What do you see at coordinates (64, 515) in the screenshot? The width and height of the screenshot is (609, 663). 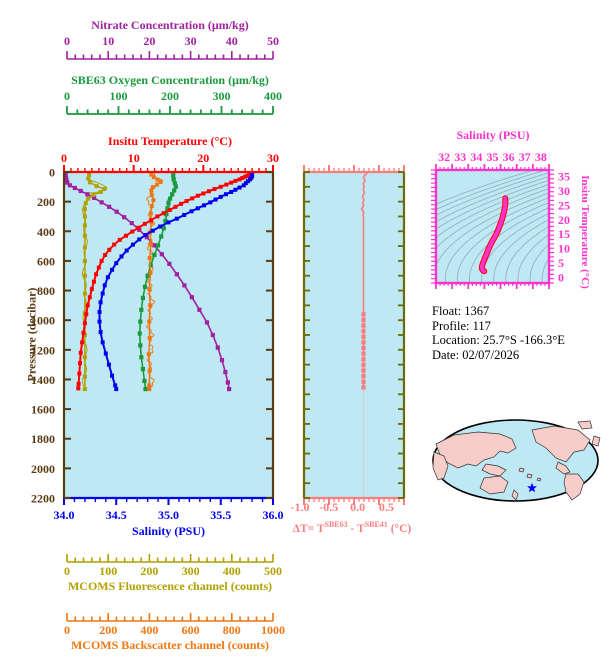 I see `salinity-tick-34.0: 34.0` at bounding box center [64, 515].